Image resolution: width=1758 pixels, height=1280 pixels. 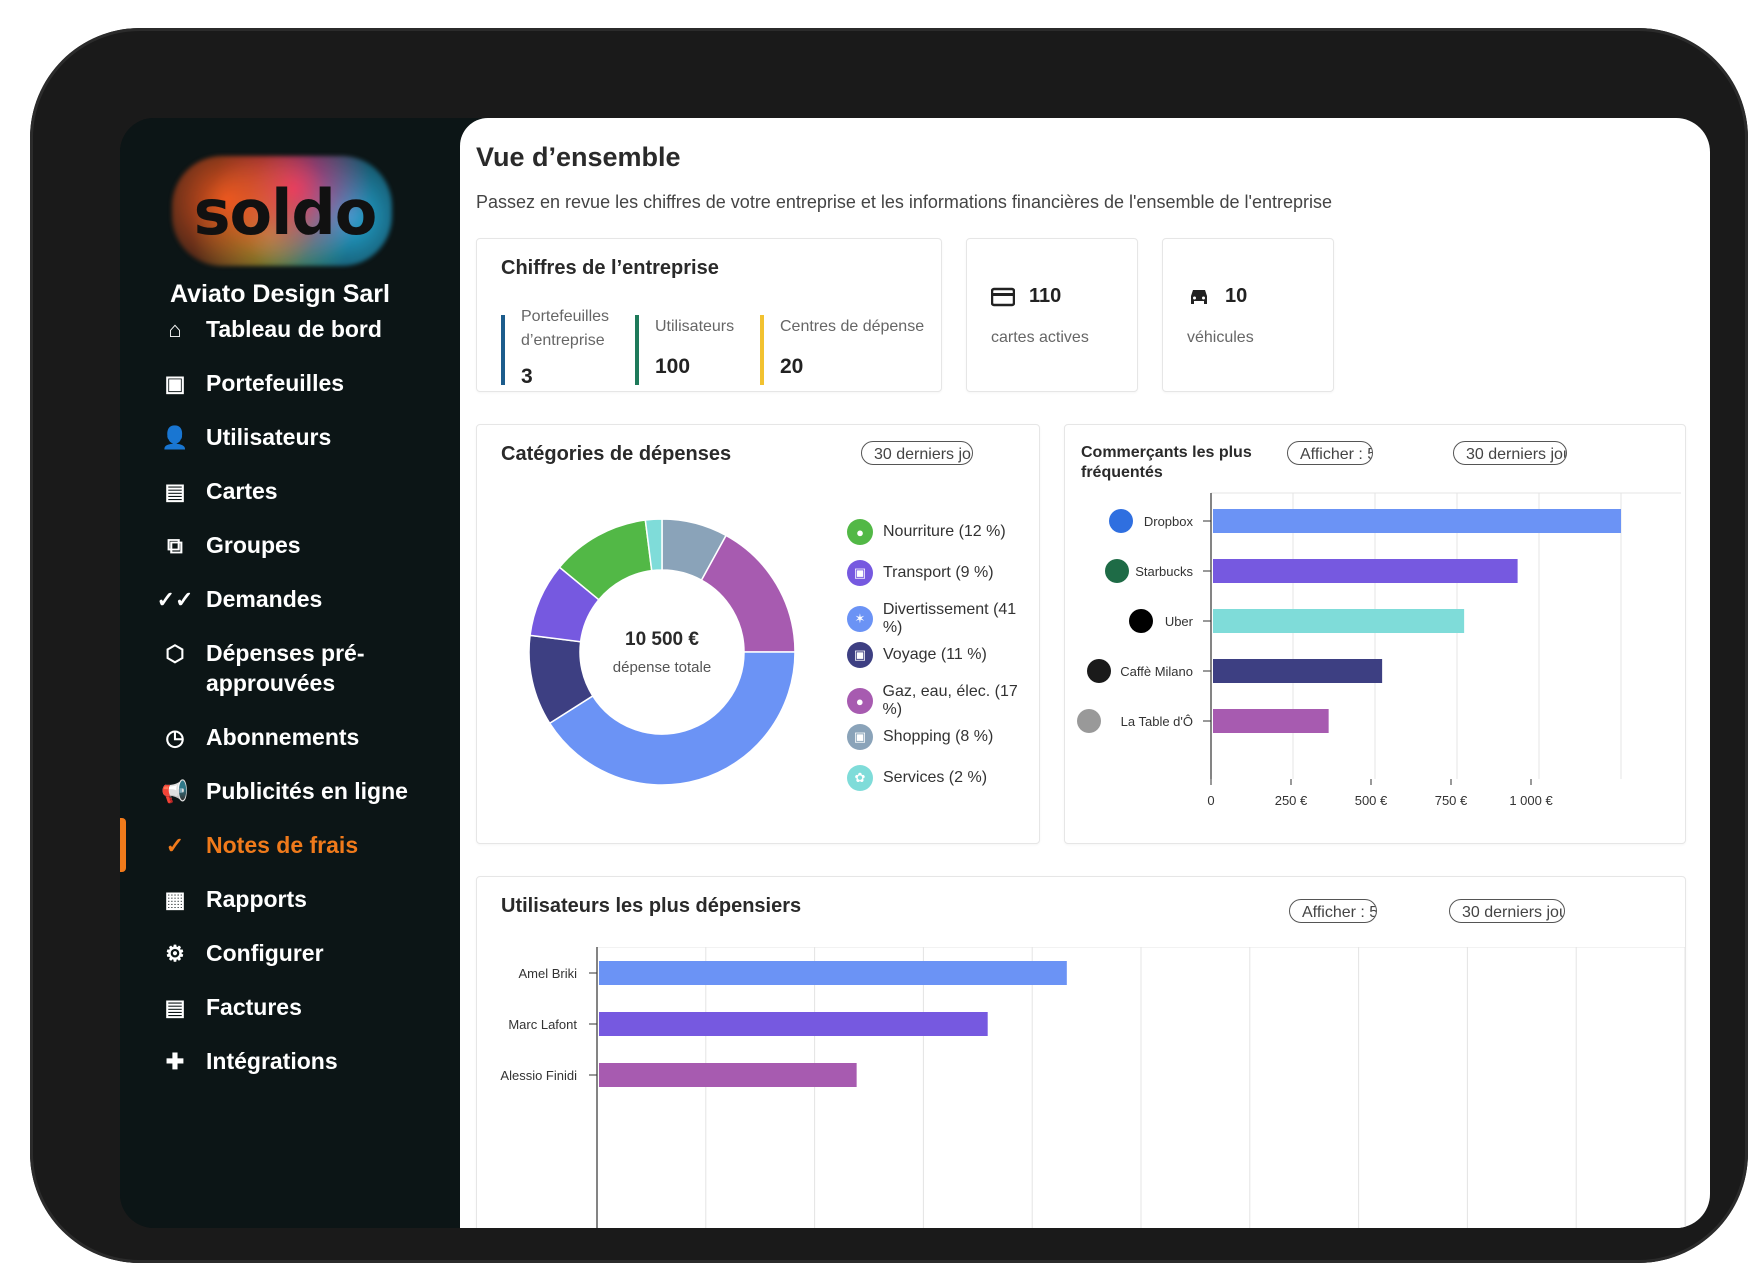 I want to click on sidebar-item-1: ⌂ Tableau de bord, so click(x=271, y=341).